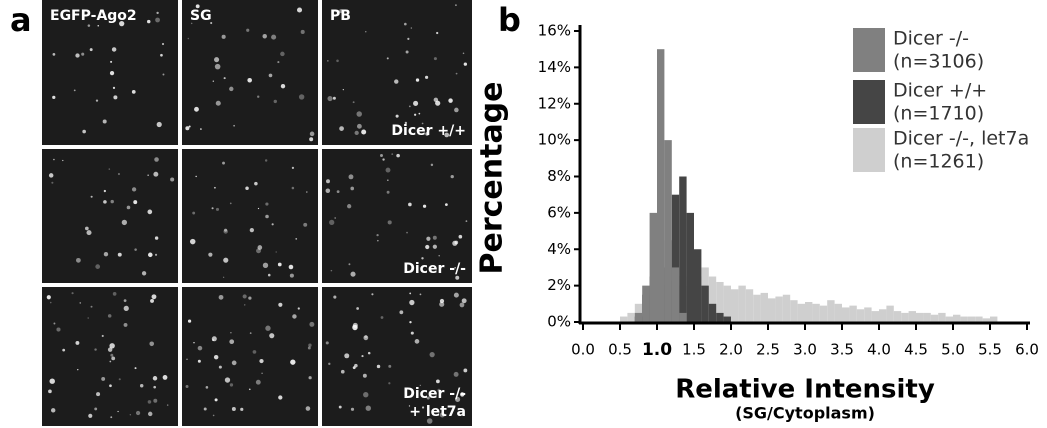 This screenshot has width=1047, height=428. I want to click on y-tick-label: 4%, so click(559, 249).